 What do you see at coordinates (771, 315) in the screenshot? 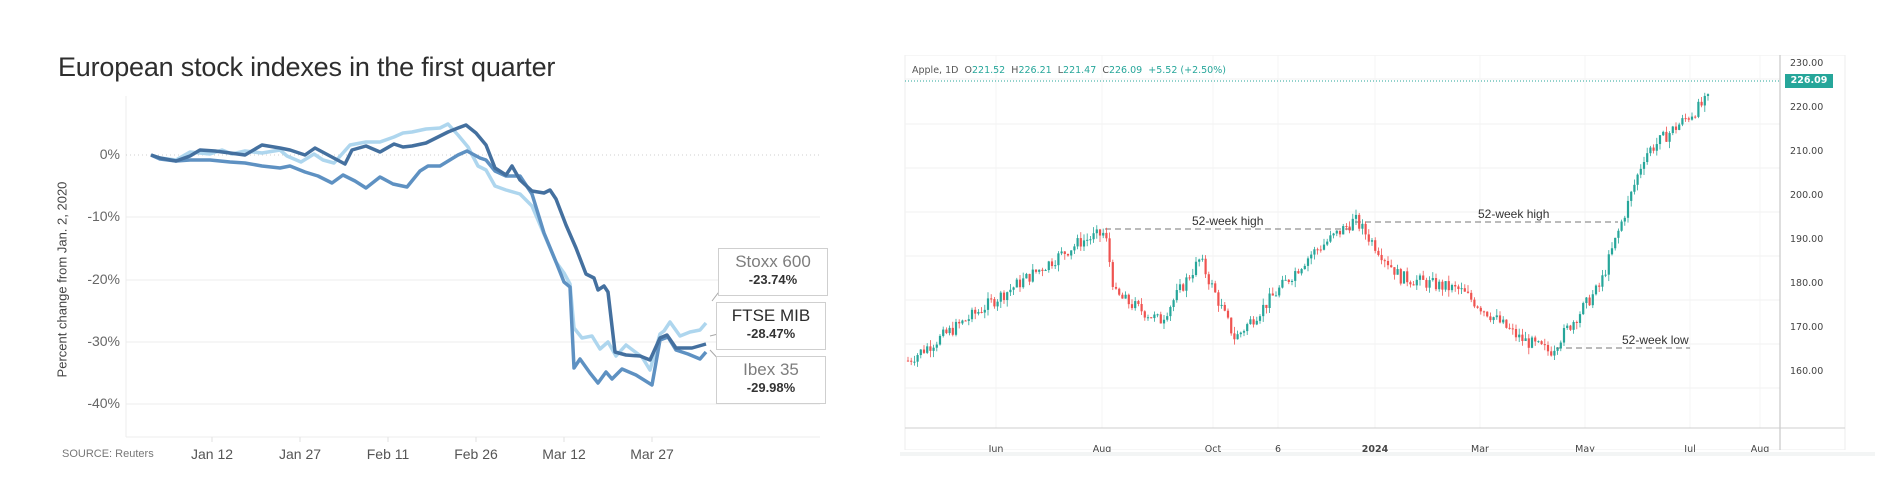
I see `legend-name: FTSE MIB` at bounding box center [771, 315].